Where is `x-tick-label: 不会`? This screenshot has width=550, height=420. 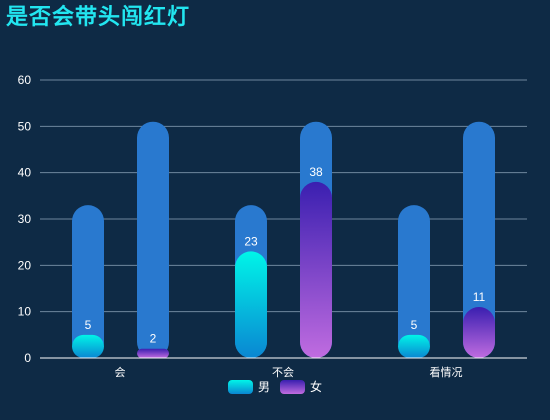 x-tick-label: 不会 is located at coordinates (283, 372).